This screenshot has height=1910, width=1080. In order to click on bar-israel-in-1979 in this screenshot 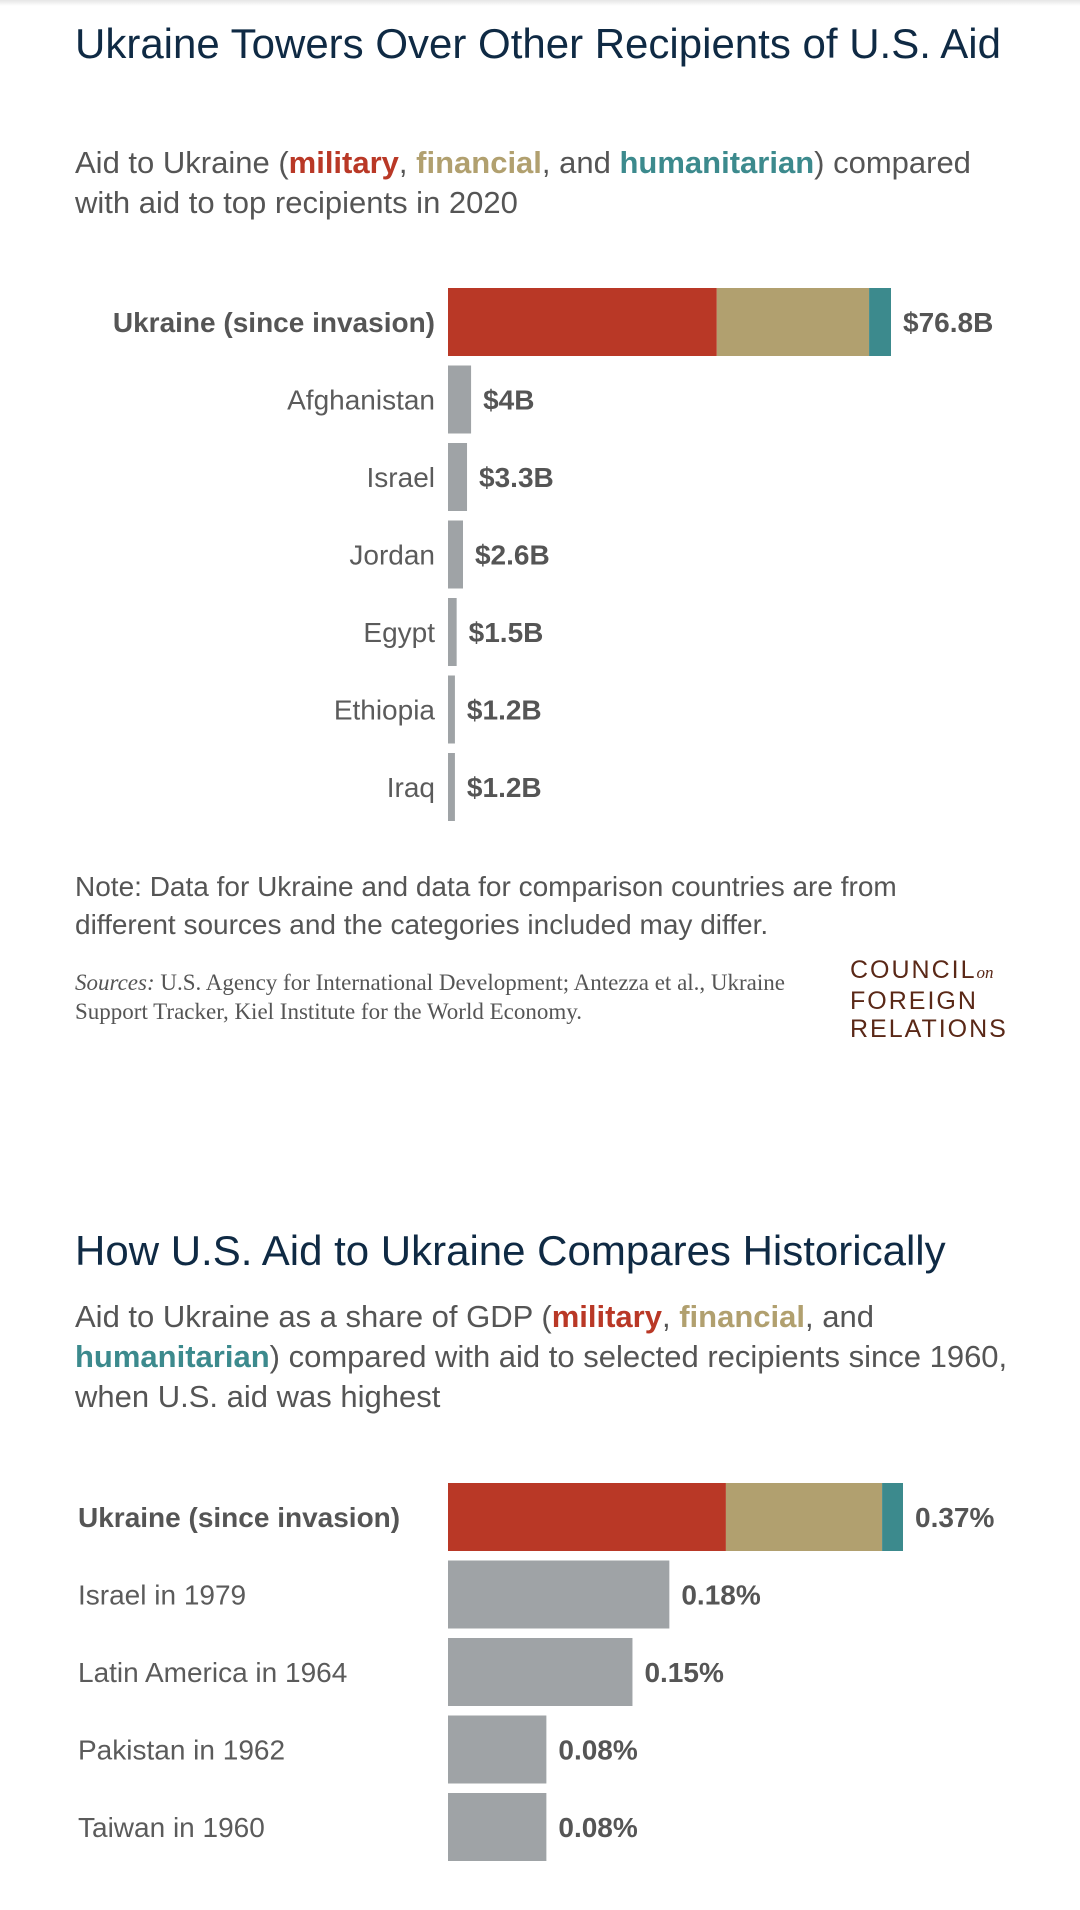, I will do `click(559, 1594)`.